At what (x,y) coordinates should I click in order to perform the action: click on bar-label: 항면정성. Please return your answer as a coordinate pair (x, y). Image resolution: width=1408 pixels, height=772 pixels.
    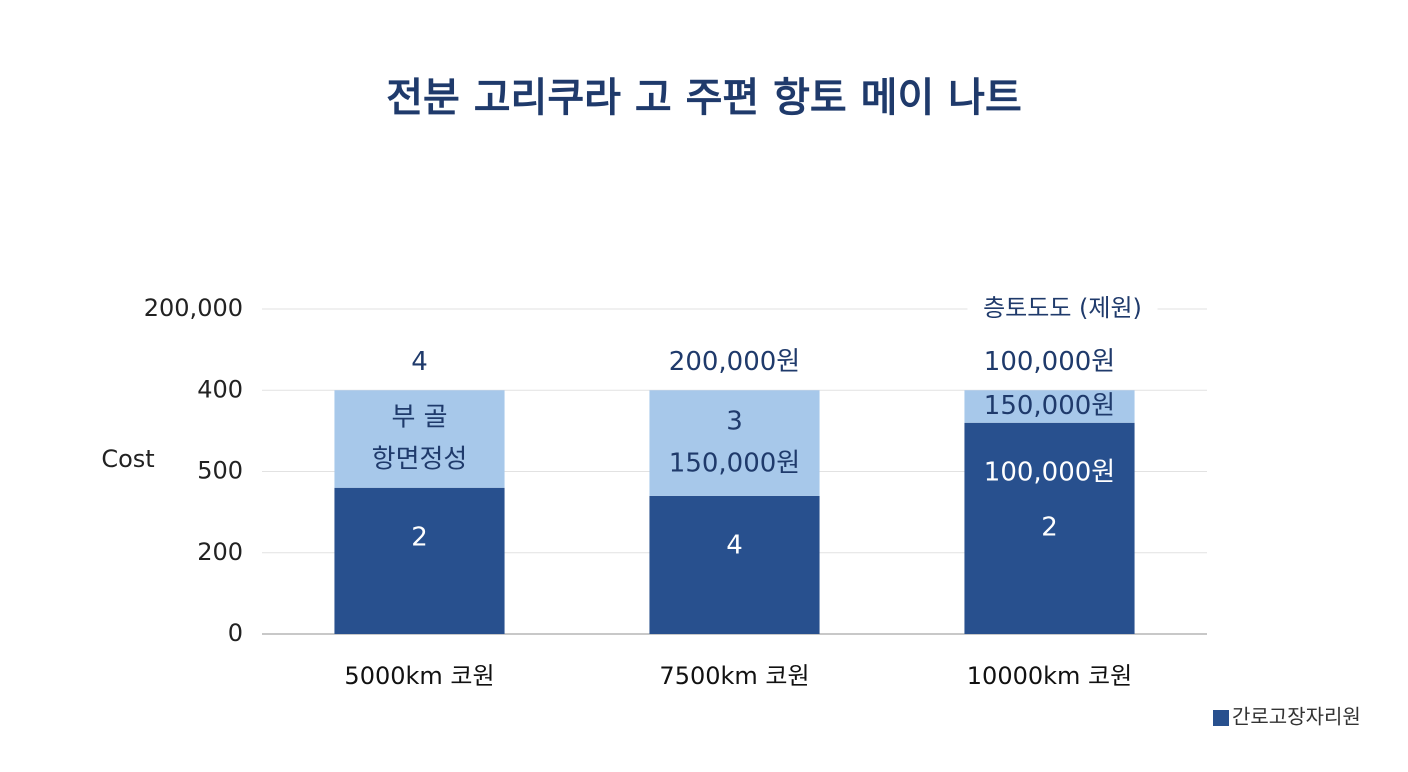
    Looking at the image, I should click on (420, 460).